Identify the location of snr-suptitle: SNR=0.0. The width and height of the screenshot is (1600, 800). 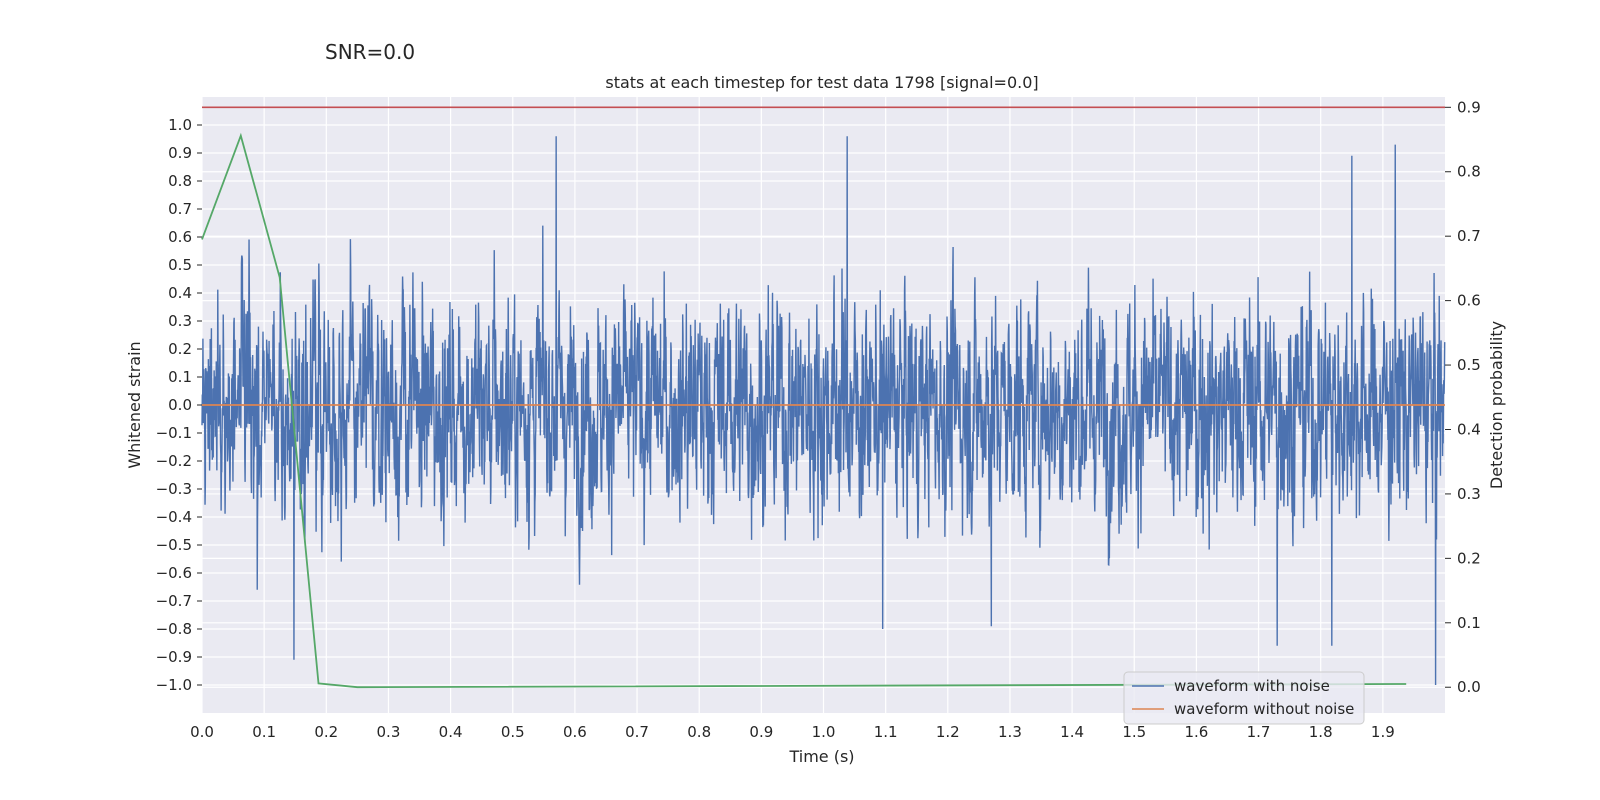
(370, 52).